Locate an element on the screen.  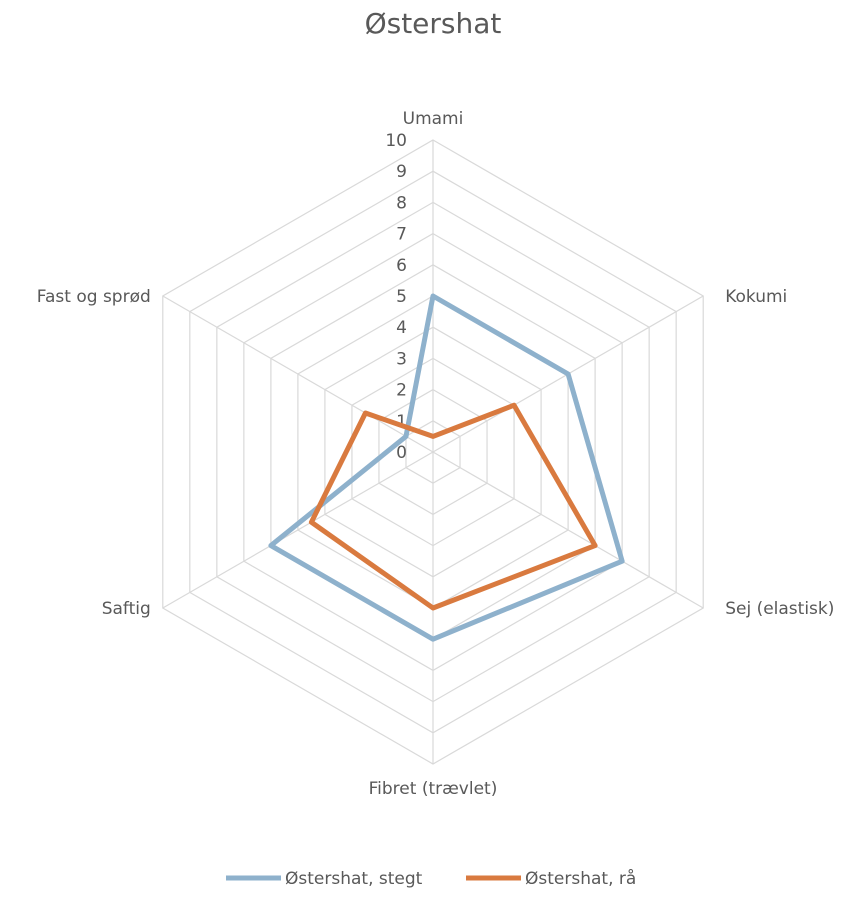
axis-label-1: Kokumi is located at coordinates (756, 297).